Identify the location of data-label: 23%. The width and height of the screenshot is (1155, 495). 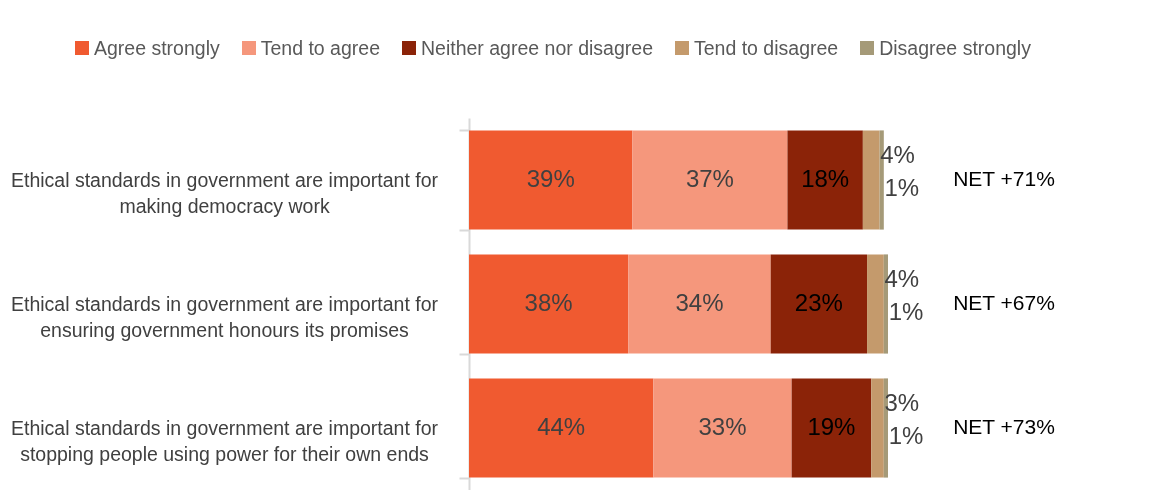
(818, 302).